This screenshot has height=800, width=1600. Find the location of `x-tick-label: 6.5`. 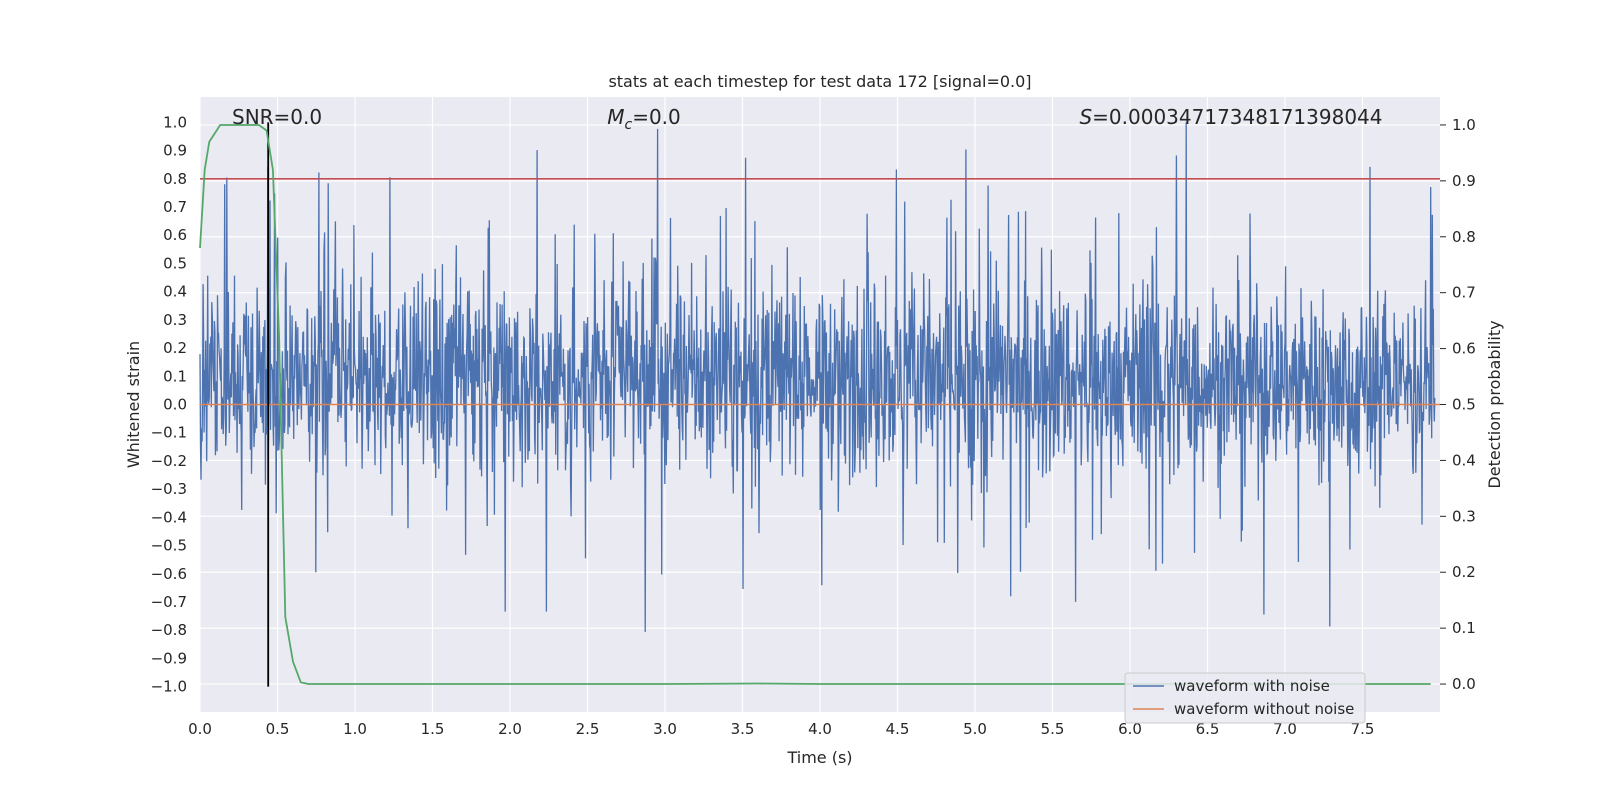

x-tick-label: 6.5 is located at coordinates (1208, 729).